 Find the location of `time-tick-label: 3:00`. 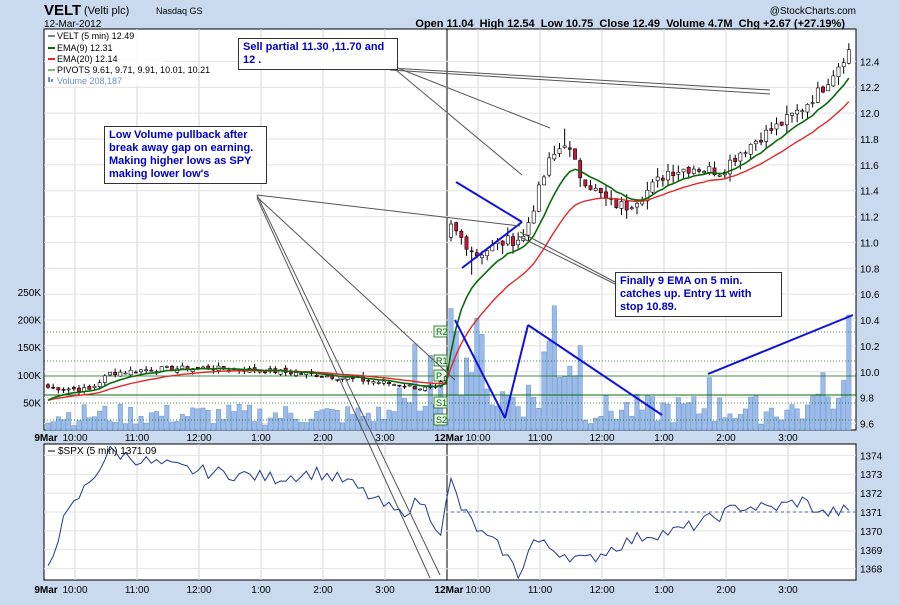

time-tick-label: 3:00 is located at coordinates (385, 590).